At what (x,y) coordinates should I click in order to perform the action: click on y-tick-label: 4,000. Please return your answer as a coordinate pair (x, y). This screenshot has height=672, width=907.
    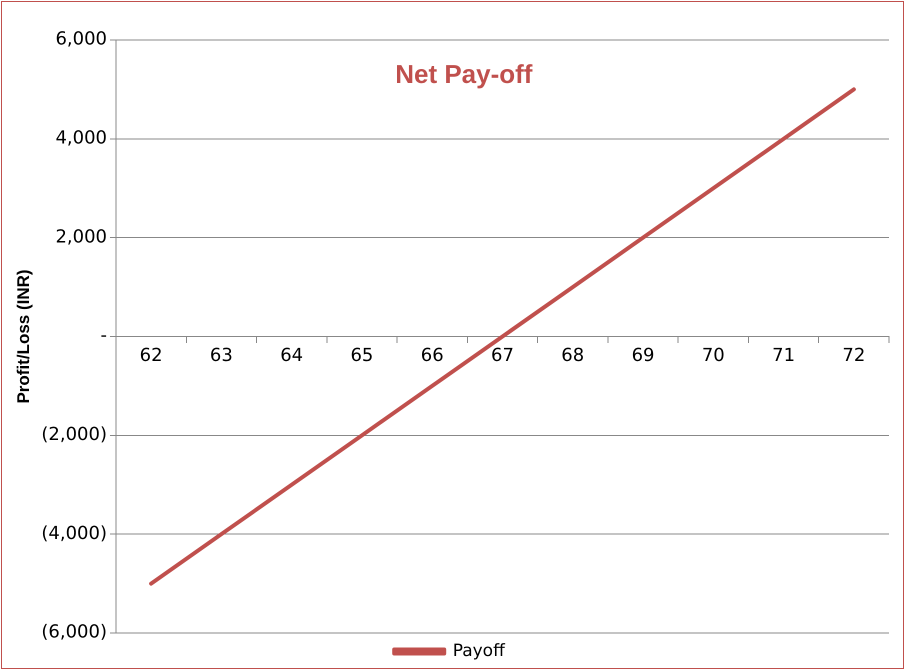
    Looking at the image, I should click on (81, 138).